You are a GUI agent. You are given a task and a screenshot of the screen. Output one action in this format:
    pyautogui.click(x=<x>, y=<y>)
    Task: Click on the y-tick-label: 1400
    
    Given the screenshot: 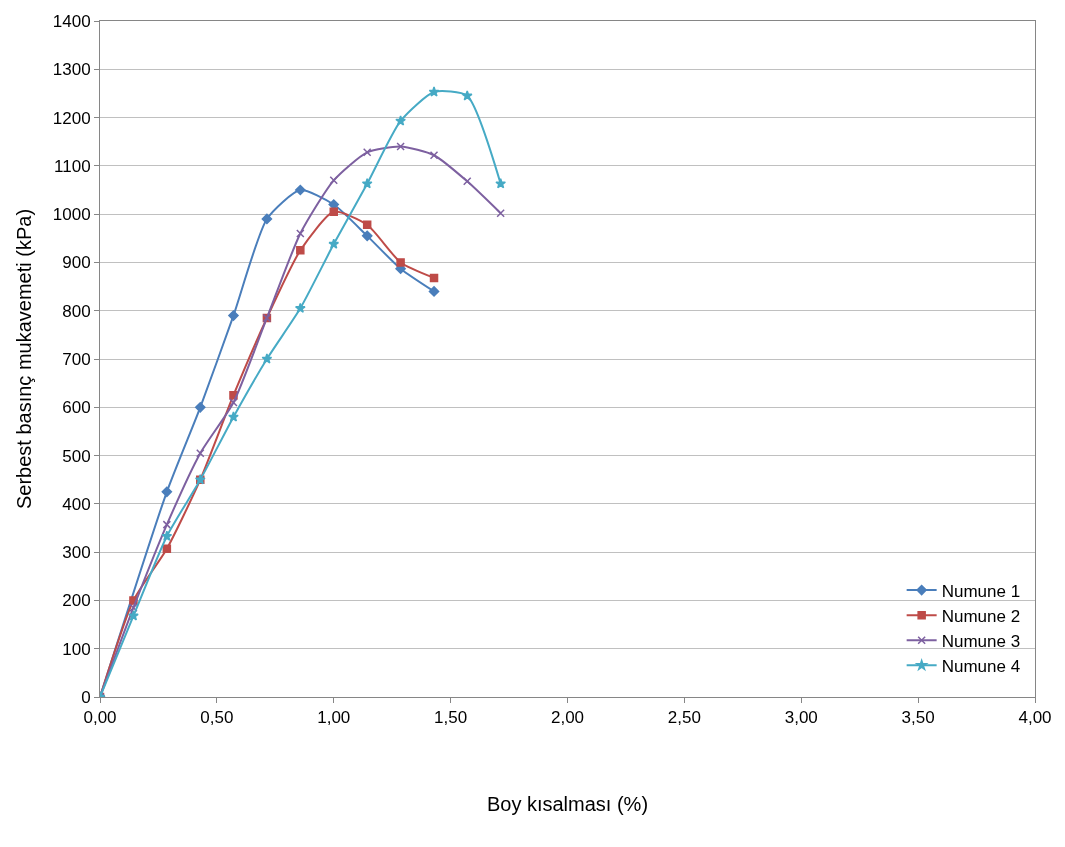 What is the action you would take?
    pyautogui.click(x=71, y=21)
    